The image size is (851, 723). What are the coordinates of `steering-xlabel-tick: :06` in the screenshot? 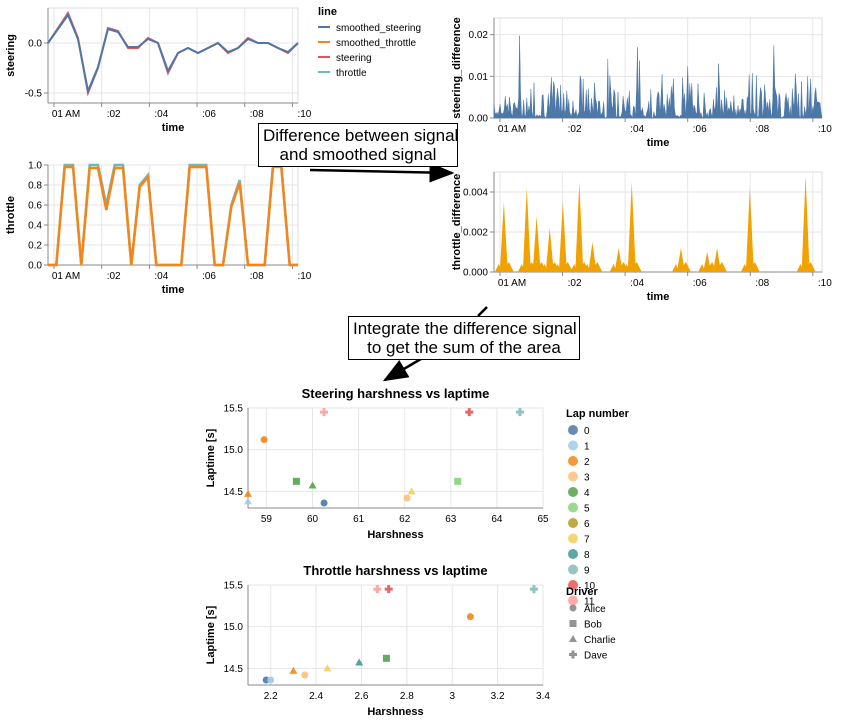 It's located at (209, 114).